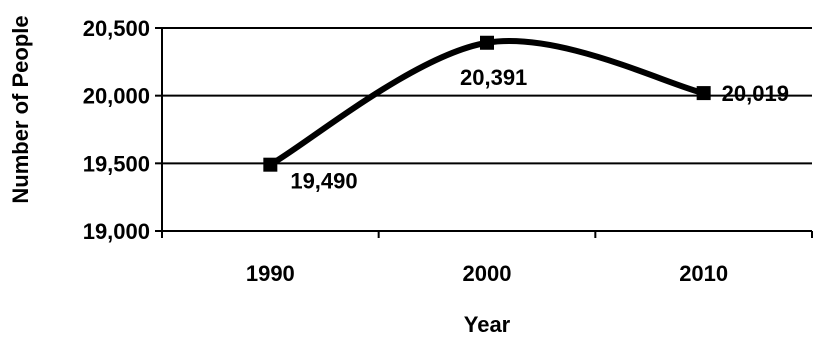 Image resolution: width=814 pixels, height=341 pixels. Describe the element at coordinates (270, 273) in the screenshot. I see `x-tick-label: 1990` at that location.